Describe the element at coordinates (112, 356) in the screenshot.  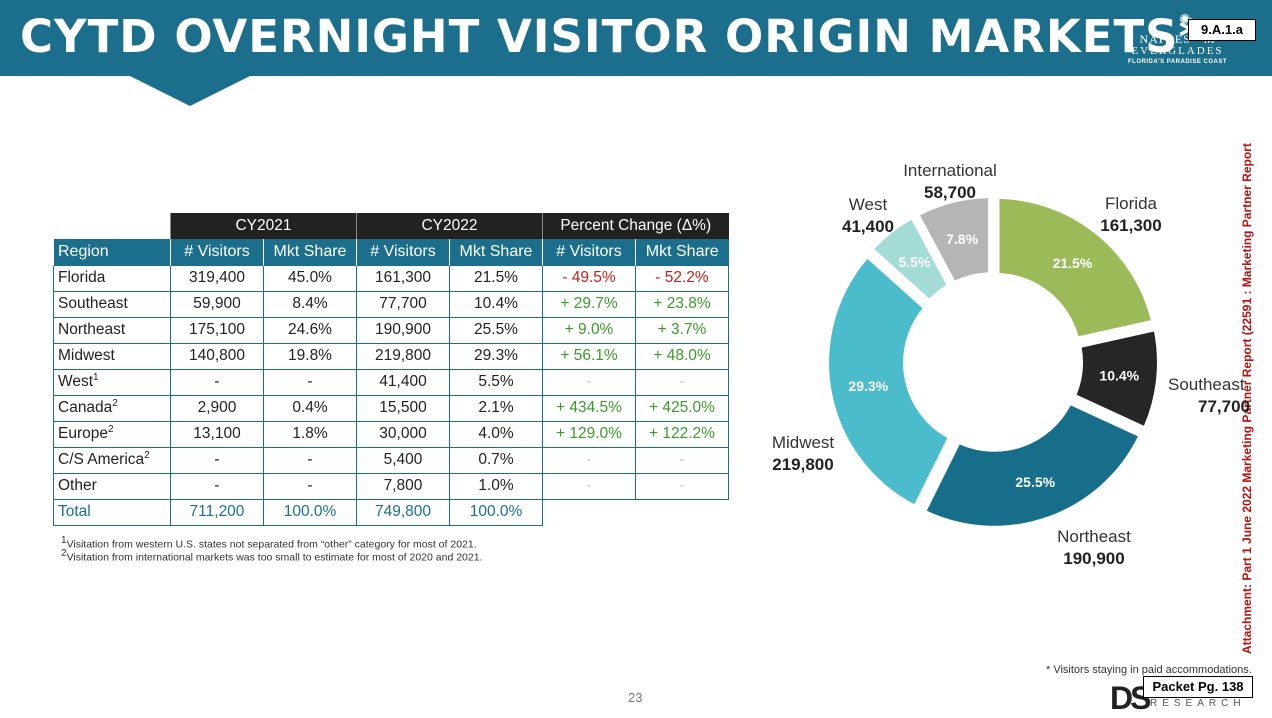
I see `region: Midwest` at that location.